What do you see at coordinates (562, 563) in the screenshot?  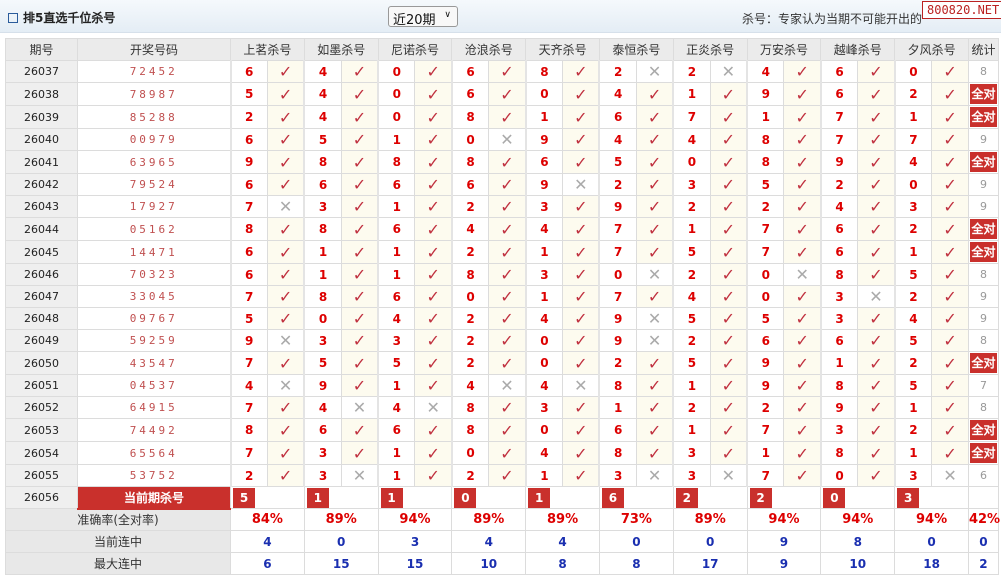 I see `summary-value: 8` at bounding box center [562, 563].